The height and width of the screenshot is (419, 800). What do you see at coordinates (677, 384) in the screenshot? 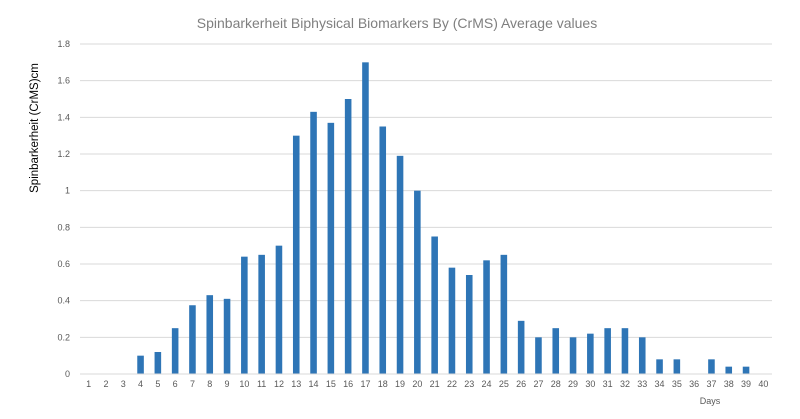
I see `x-tick-label: 35` at bounding box center [677, 384].